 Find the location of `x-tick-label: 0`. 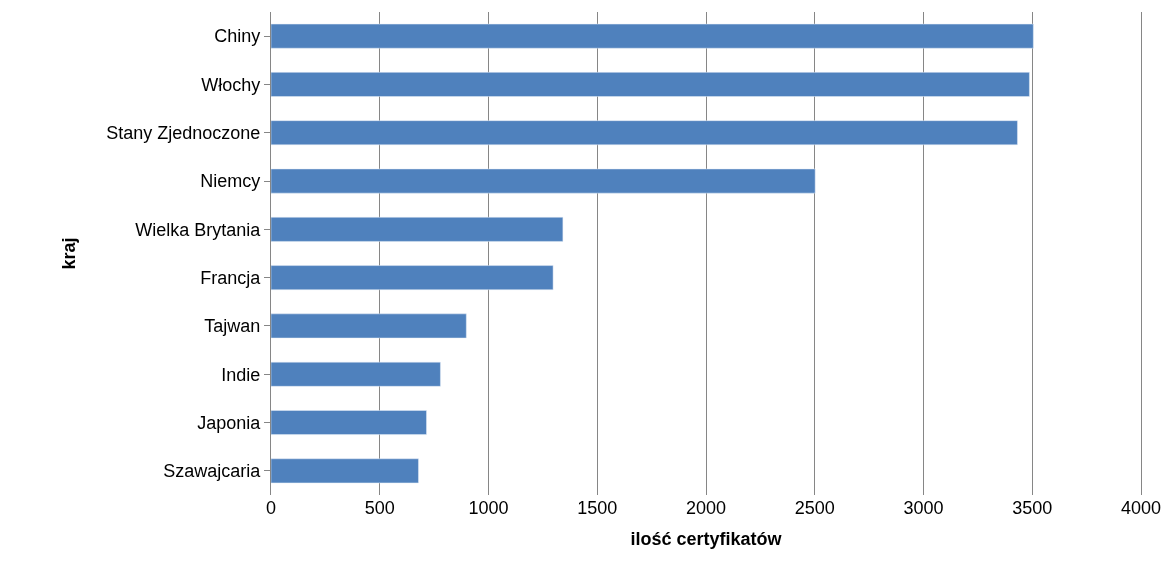

x-tick-label: 0 is located at coordinates (271, 508).